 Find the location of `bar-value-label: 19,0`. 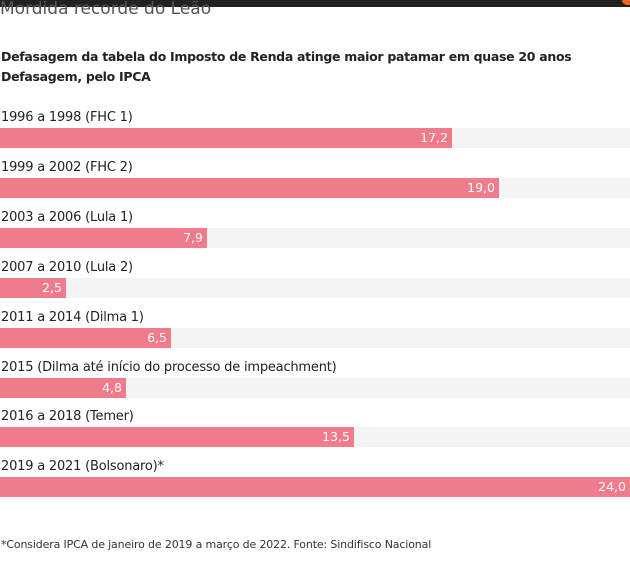

bar-value-label: 19,0 is located at coordinates (481, 187).